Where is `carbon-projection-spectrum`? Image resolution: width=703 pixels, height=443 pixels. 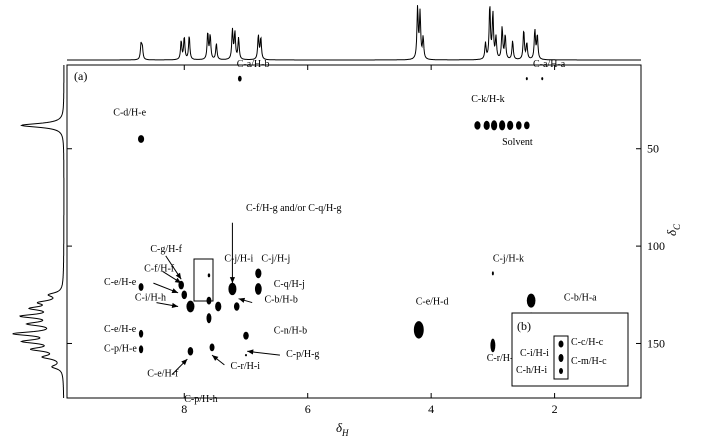
carbon-projection-spectrum is located at coordinates (38, 231).